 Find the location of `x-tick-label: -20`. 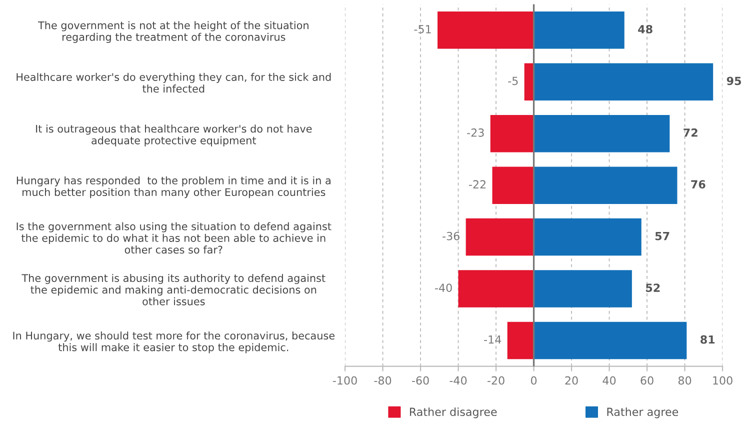

x-tick-label: -20 is located at coordinates (496, 380).